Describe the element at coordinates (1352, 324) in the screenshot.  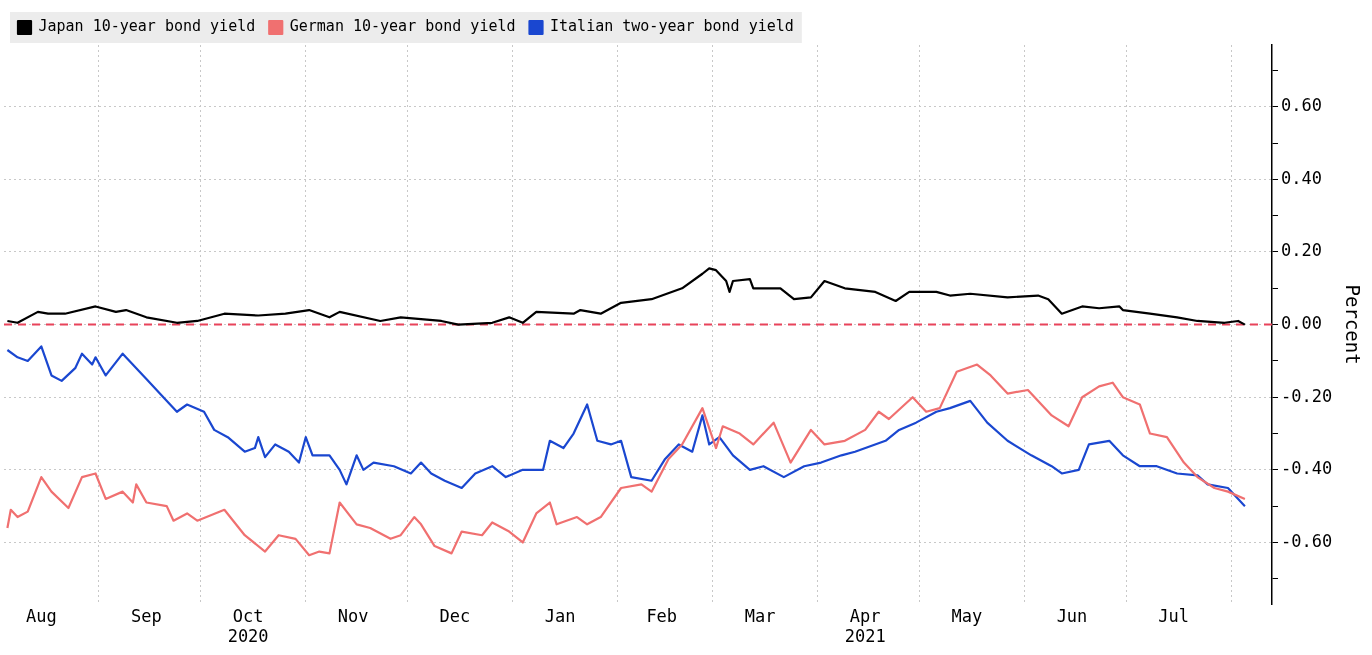
I see `y-axis-title: Percent` at that location.